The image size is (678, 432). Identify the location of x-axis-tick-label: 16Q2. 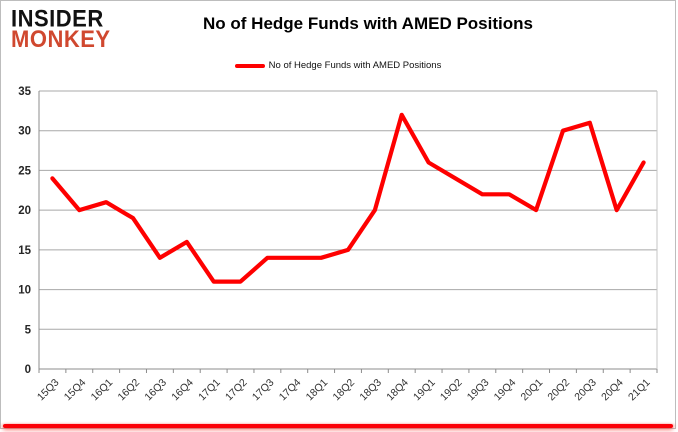
(129, 390).